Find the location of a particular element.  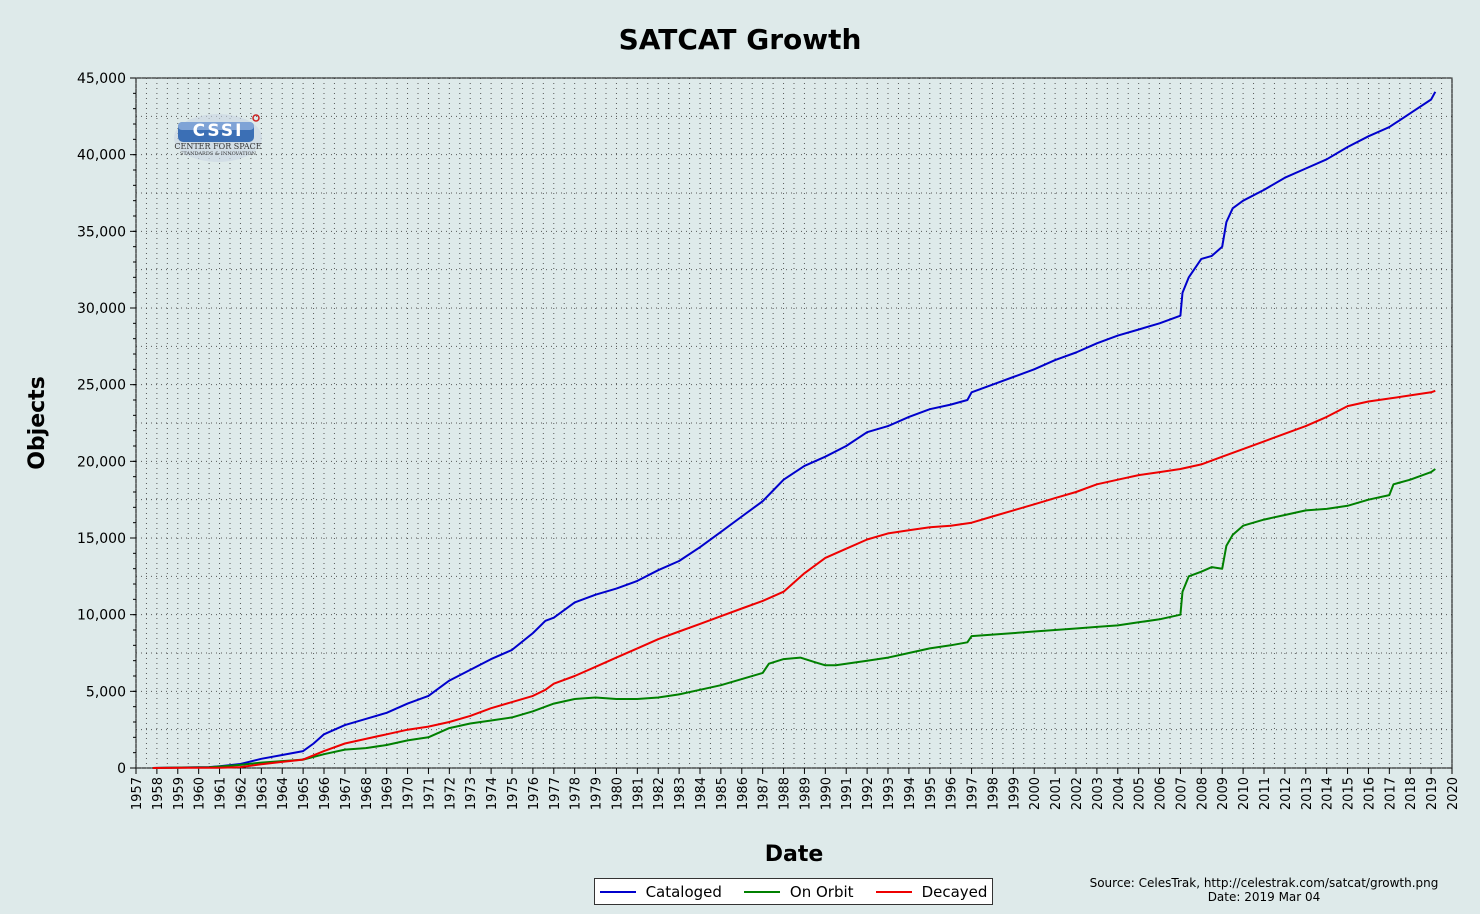

x-tick-label: 1994 is located at coordinates (910, 793).